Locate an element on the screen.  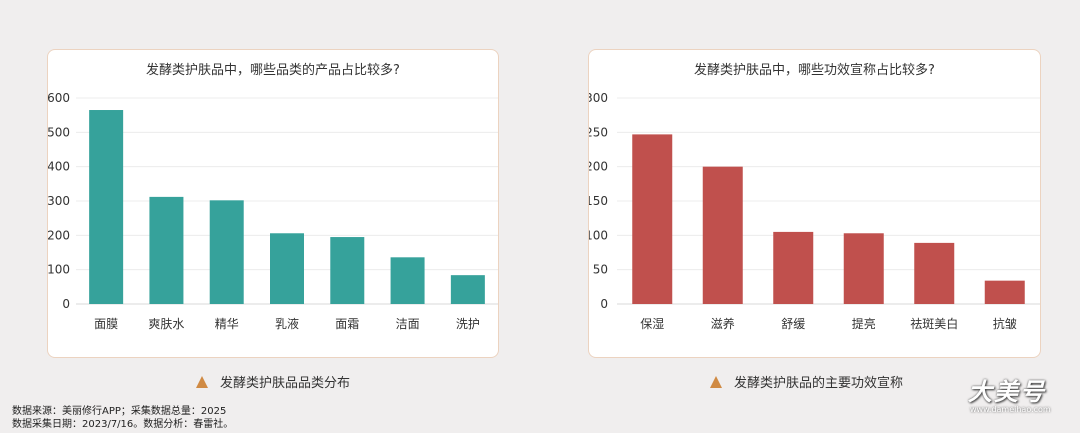
x-category-label: 洁面 is located at coordinates (408, 324).